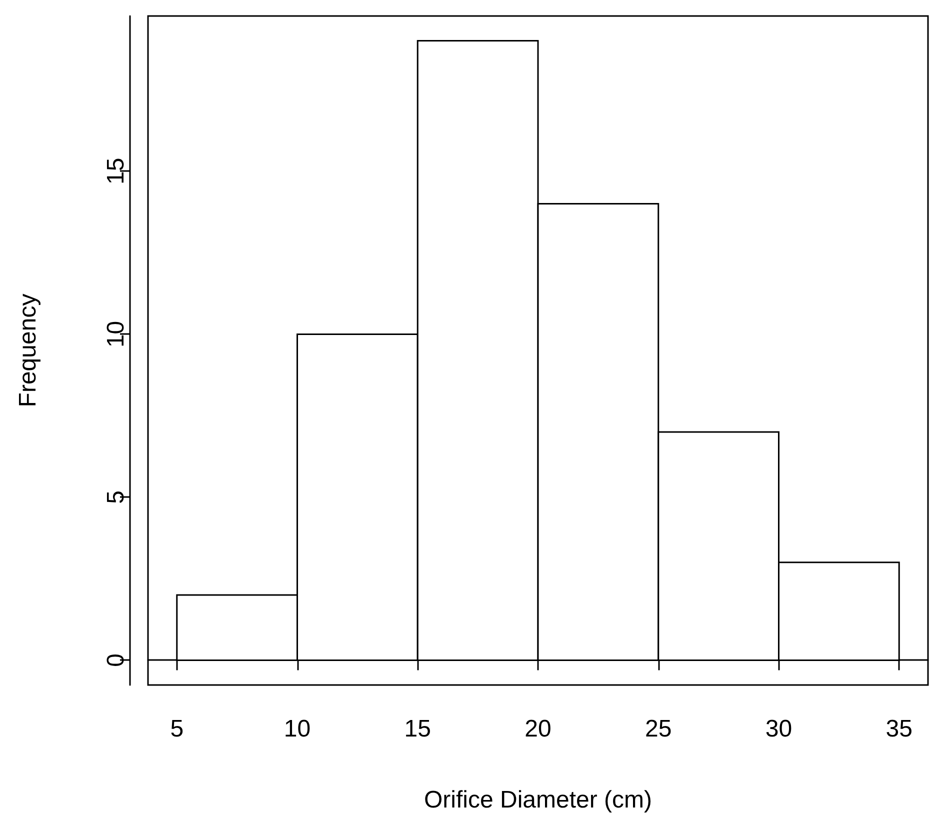 Image resolution: width=938 pixels, height=838 pixels. I want to click on y-tick-label: 15, so click(116, 171).